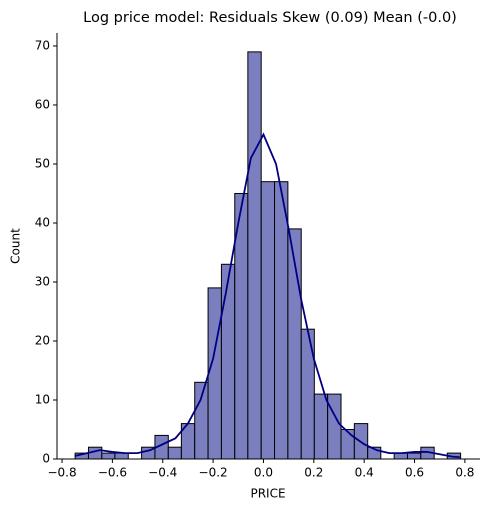  What do you see at coordinates (112, 473) in the screenshot?
I see `x-tick-label: −0.6` at bounding box center [112, 473].